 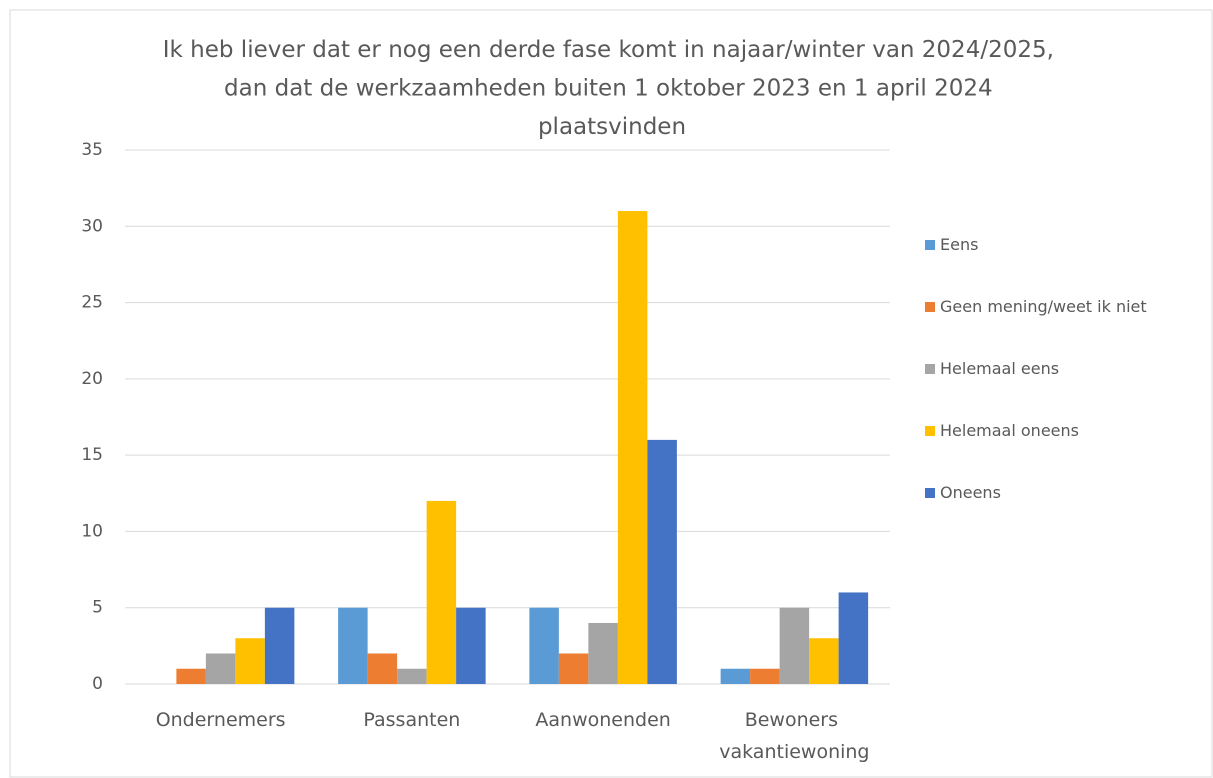 What do you see at coordinates (97, 608) in the screenshot?
I see `y-tick-label: 5` at bounding box center [97, 608].